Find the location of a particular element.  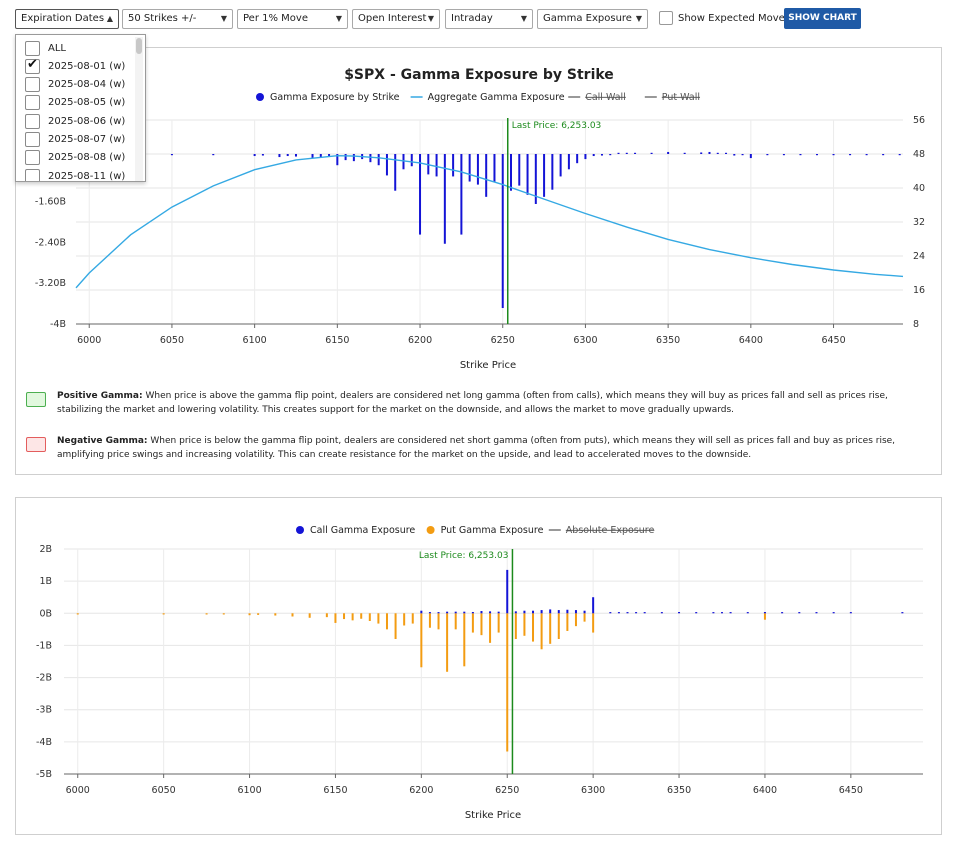

chart-title: $SPX - Gamma Exposure by Strike is located at coordinates (479, 75).